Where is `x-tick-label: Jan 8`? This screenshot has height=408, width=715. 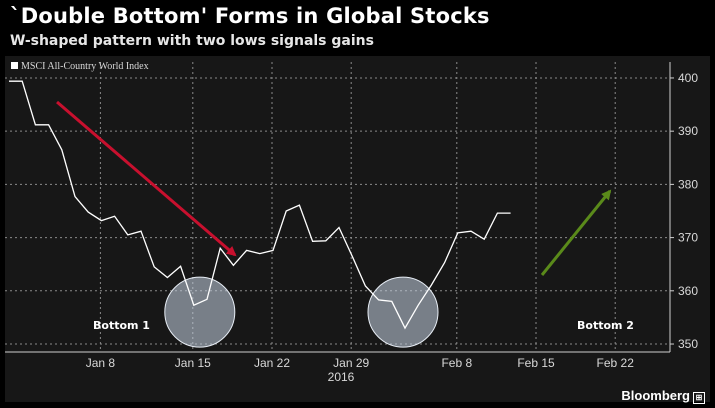 x-tick-label: Jan 8 is located at coordinates (101, 363).